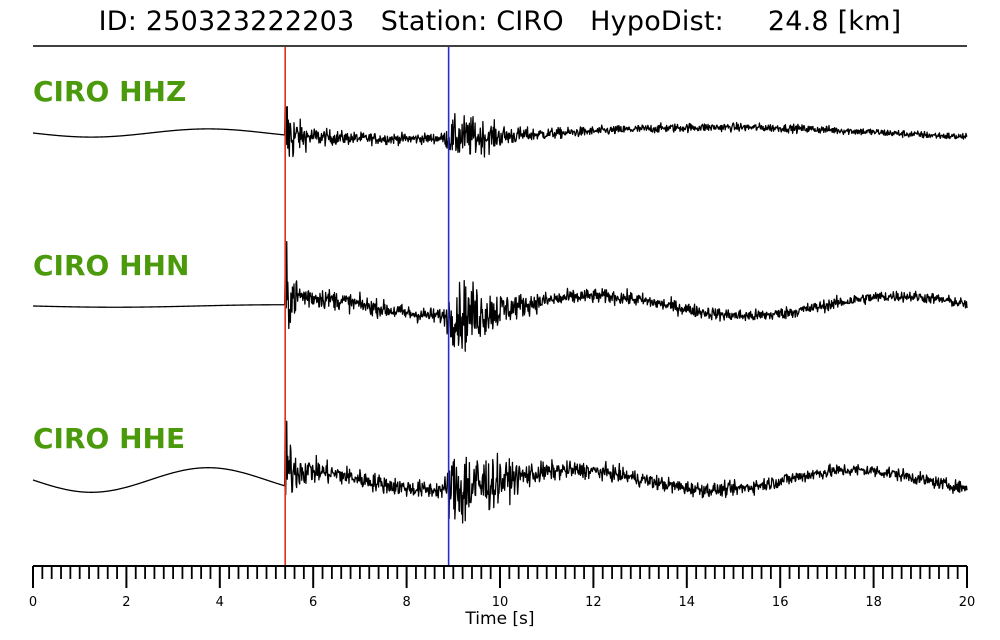 The height and width of the screenshot is (640, 1000). What do you see at coordinates (780, 602) in the screenshot?
I see `x-tick-label: 16` at bounding box center [780, 602].